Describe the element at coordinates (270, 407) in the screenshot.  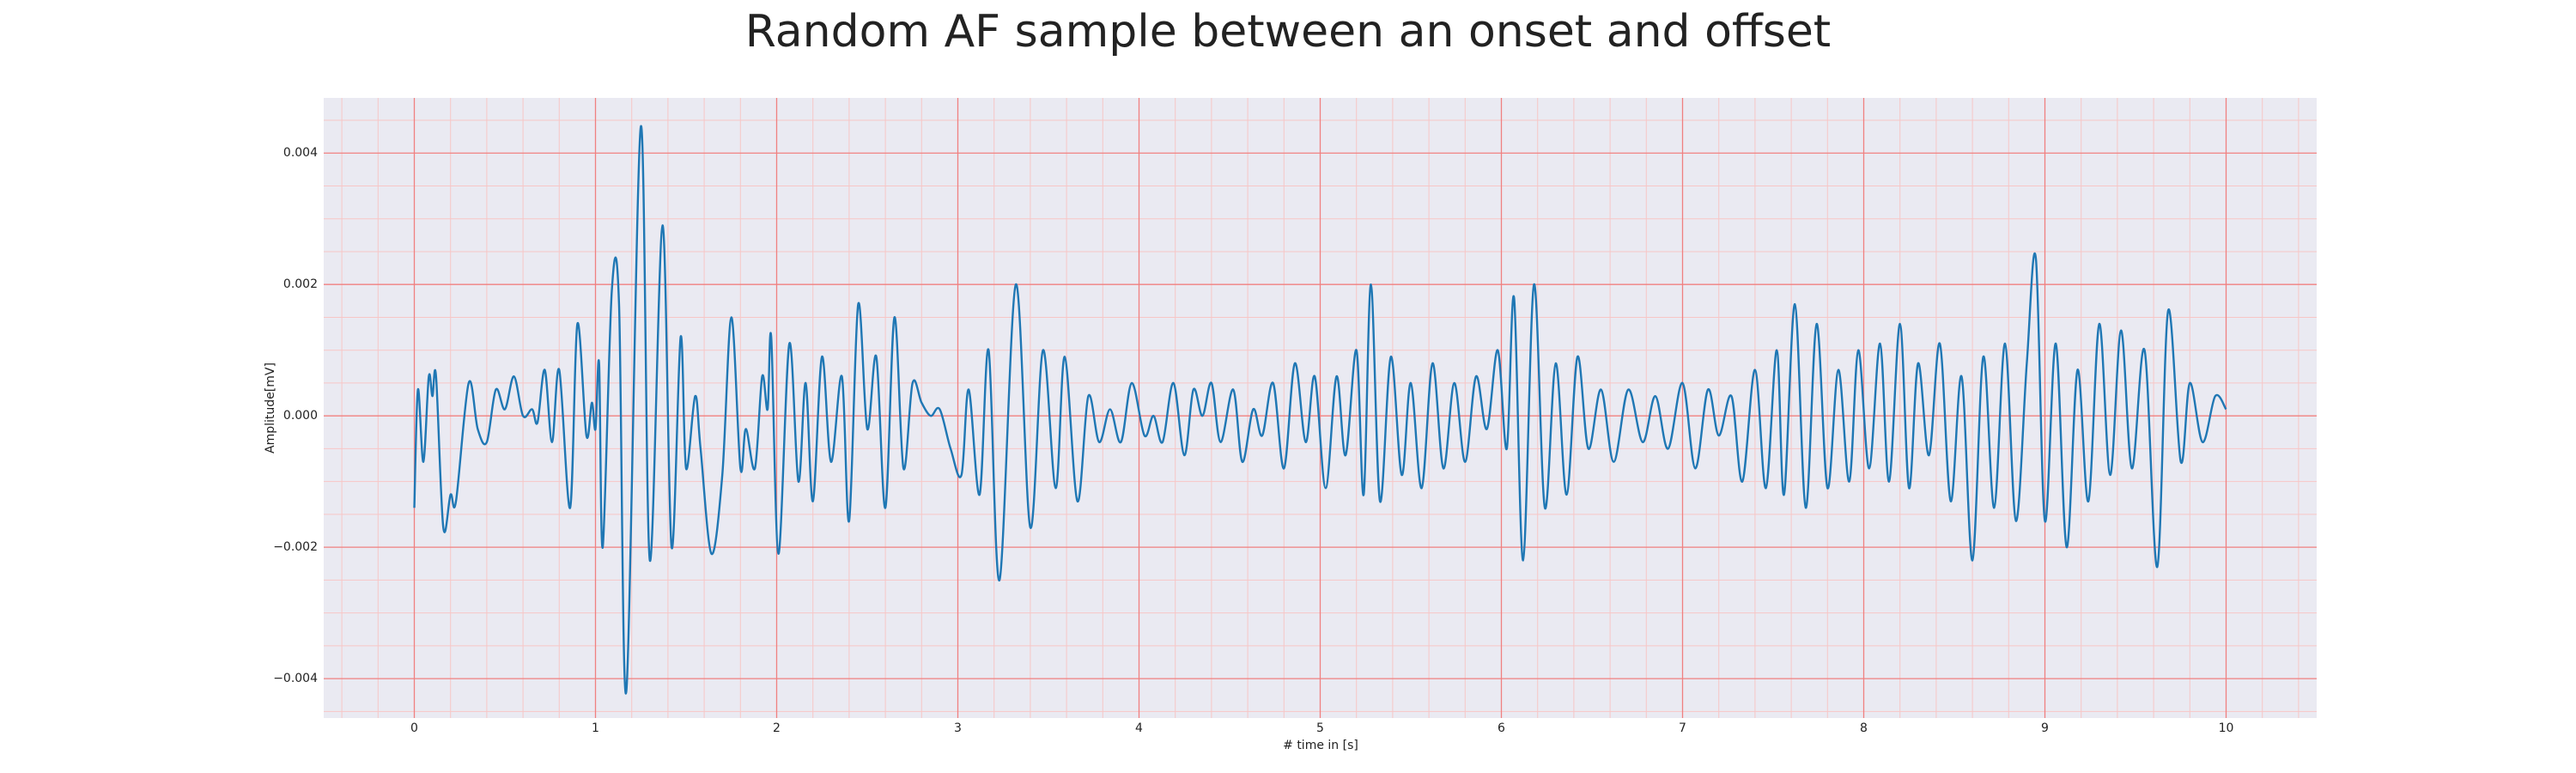
I see `y-axis-label: Amplitude[mV]` at that location.